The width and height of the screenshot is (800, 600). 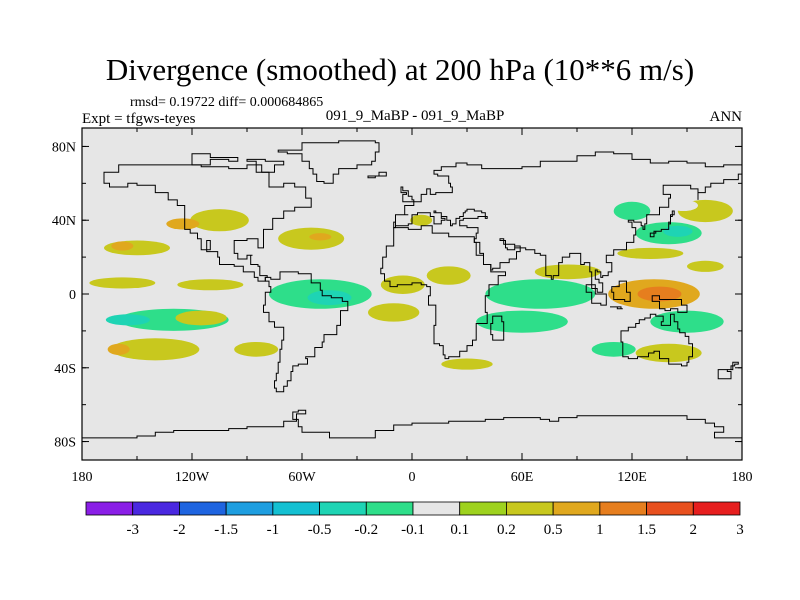 What do you see at coordinates (192, 477) in the screenshot?
I see `lon-tick-label: 120W` at bounding box center [192, 477].